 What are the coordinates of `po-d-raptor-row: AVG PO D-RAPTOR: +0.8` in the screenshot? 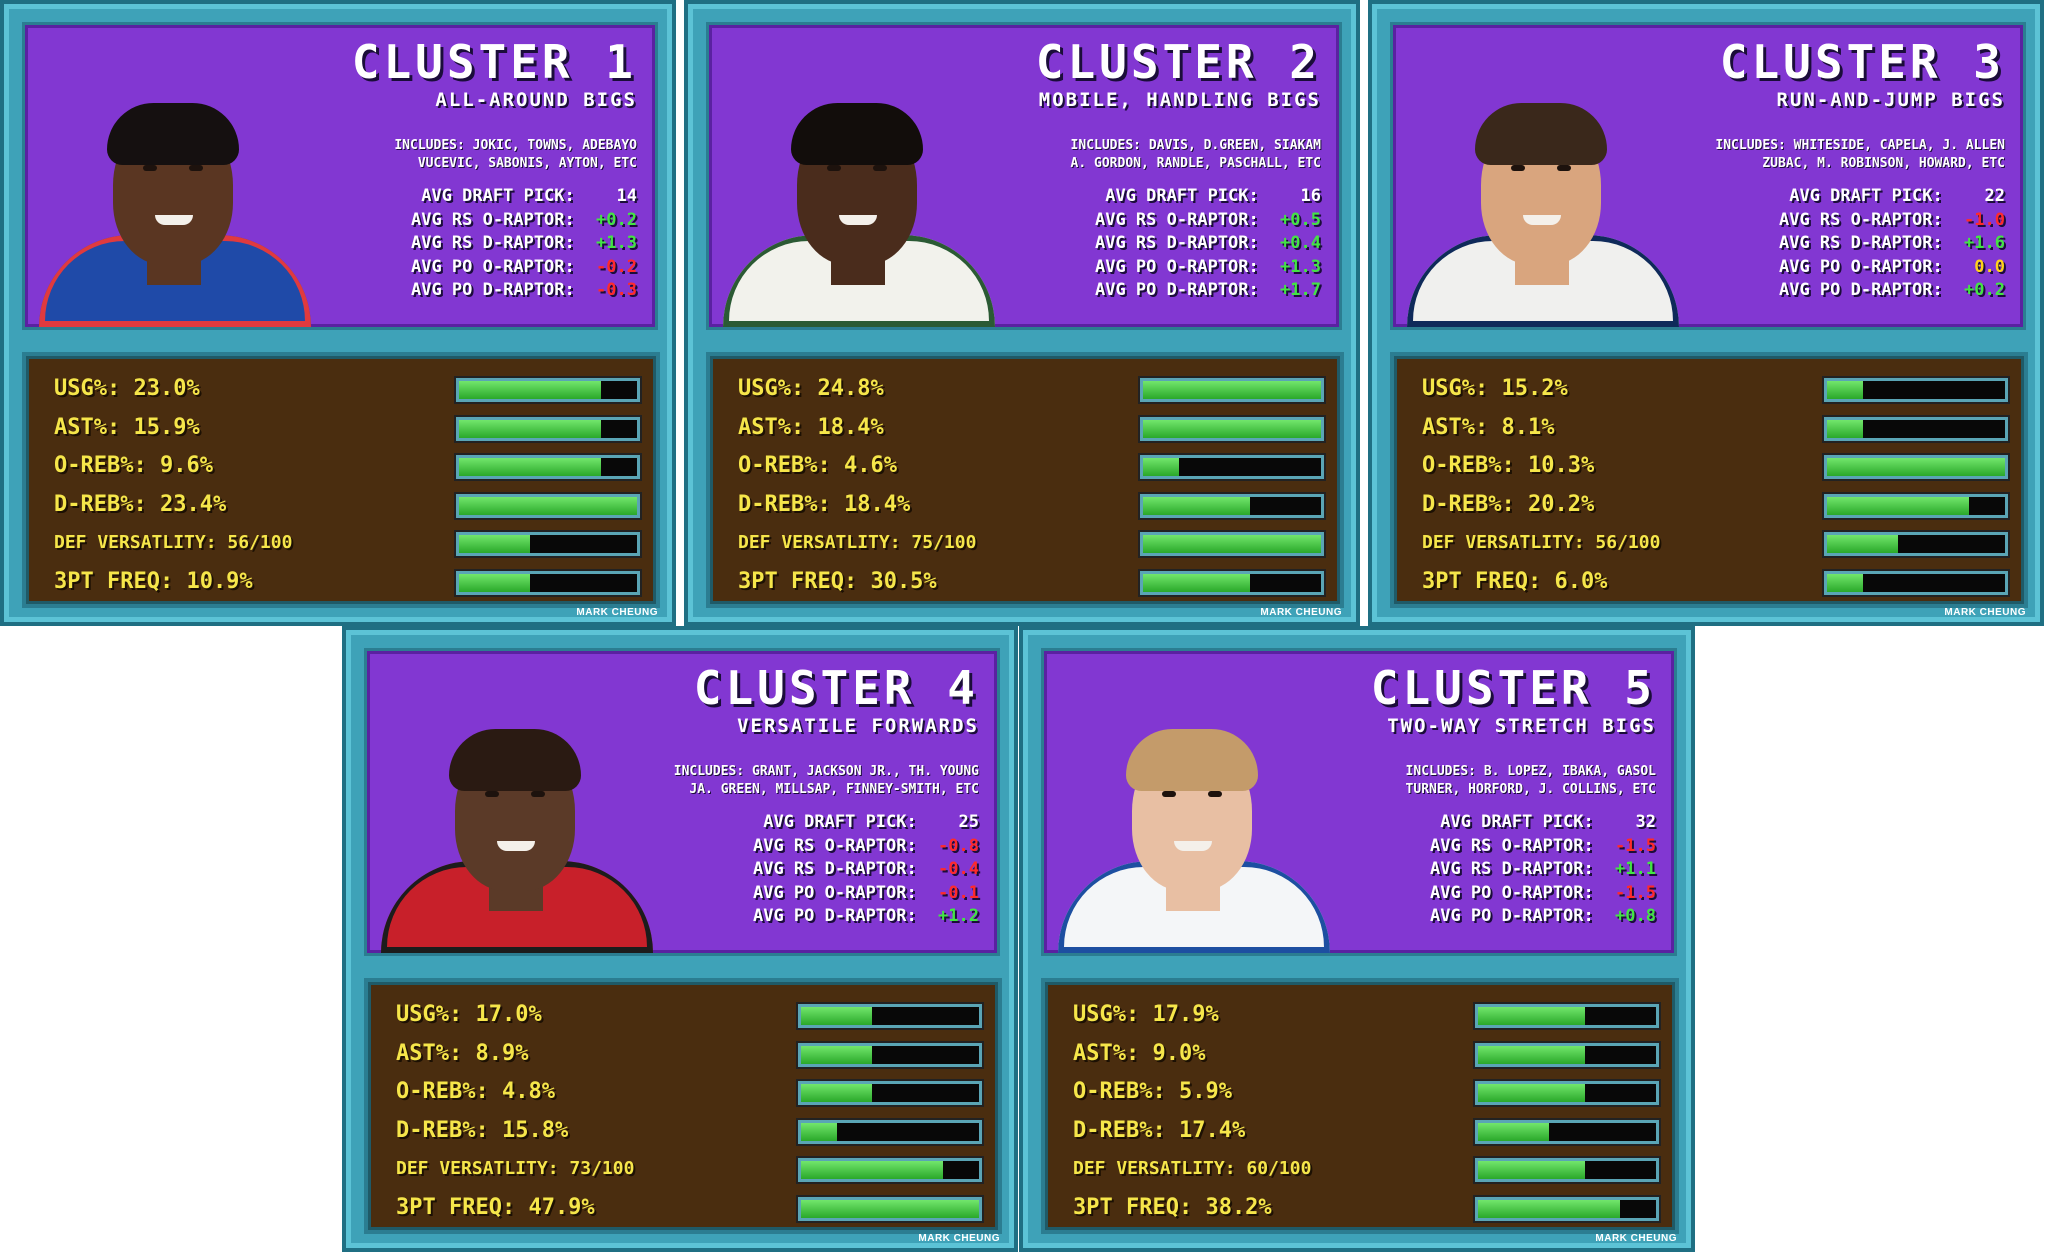 It's located at (1543, 917).